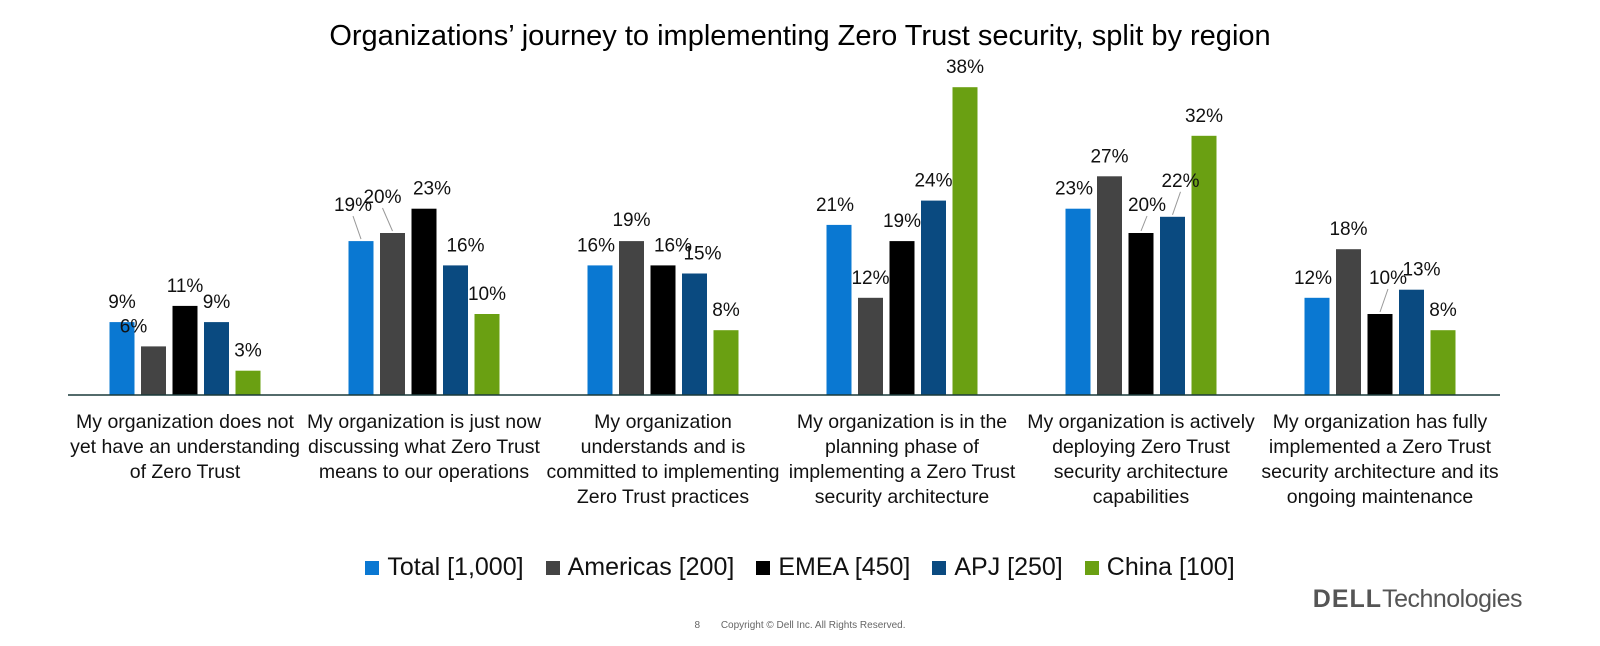 The width and height of the screenshot is (1600, 646). What do you see at coordinates (673, 245) in the screenshot?
I see `data-label-emea-3: 16%` at bounding box center [673, 245].